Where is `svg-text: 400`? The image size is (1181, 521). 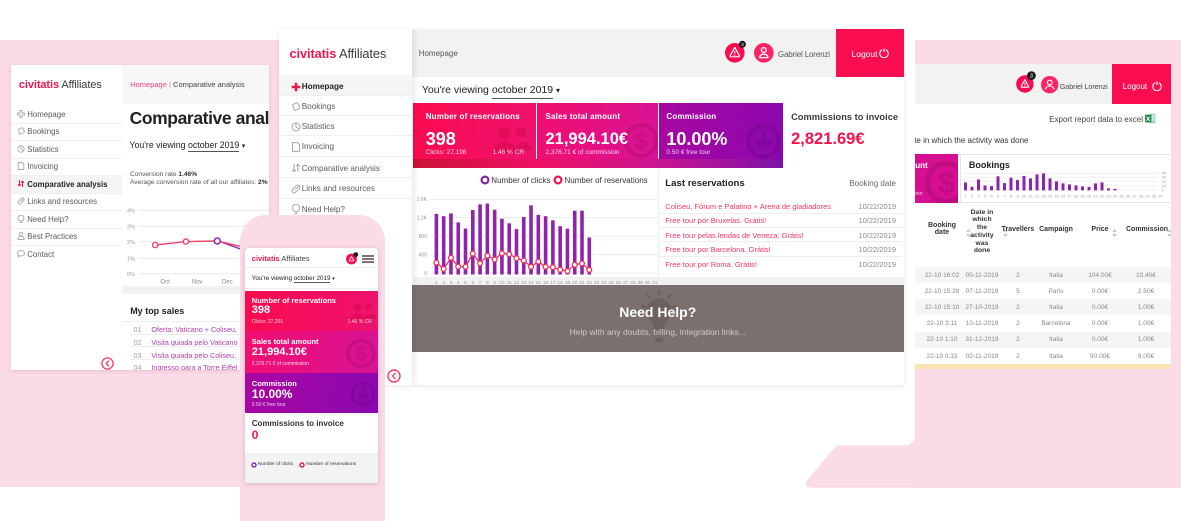 svg-text: 400 is located at coordinates (423, 256).